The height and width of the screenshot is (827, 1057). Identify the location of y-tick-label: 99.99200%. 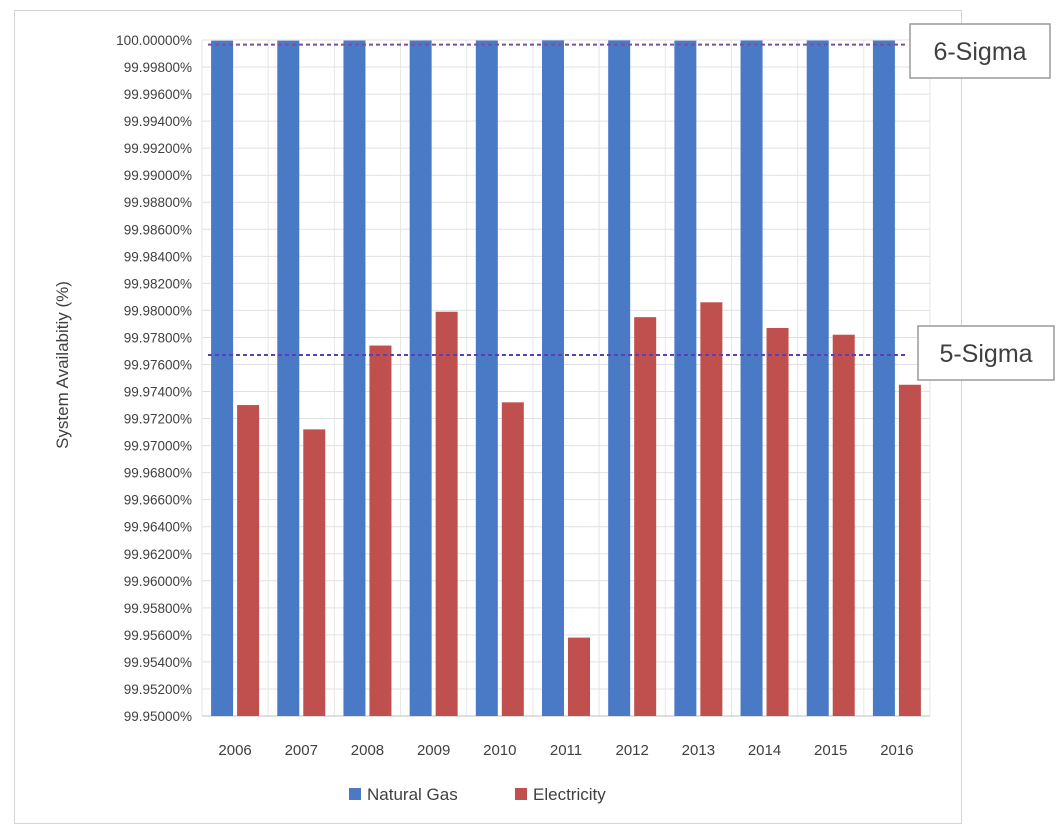
(158, 148).